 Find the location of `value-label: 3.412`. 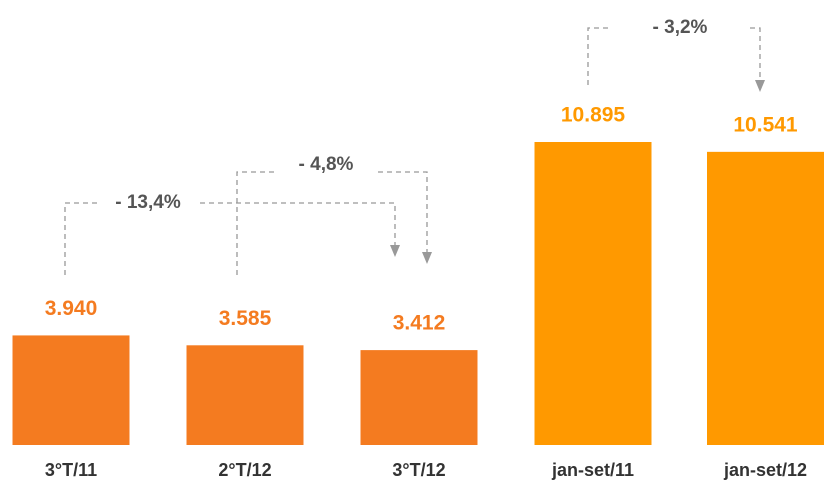

value-label: 3.412 is located at coordinates (419, 323).